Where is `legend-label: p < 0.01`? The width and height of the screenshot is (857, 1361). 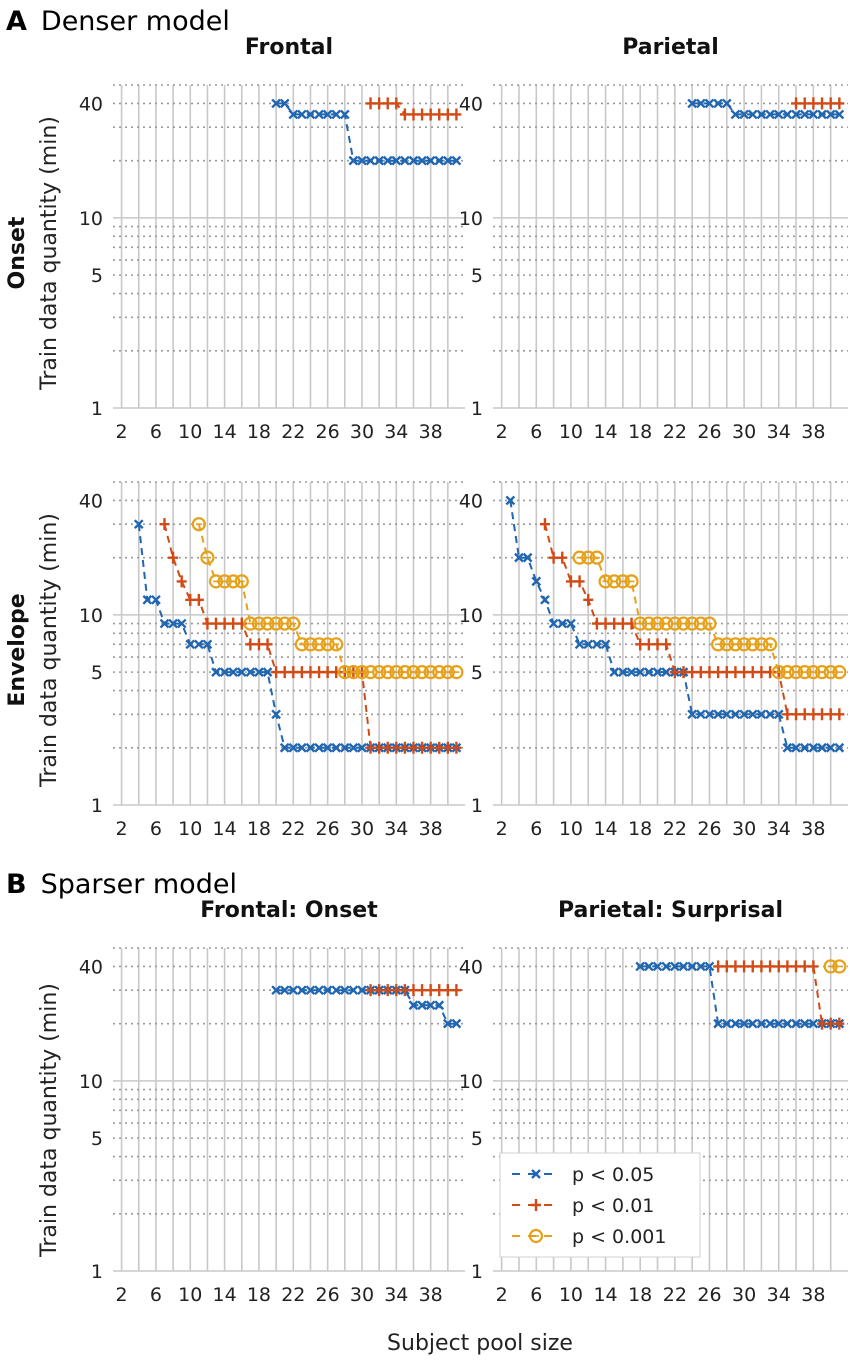 legend-label: p < 0.01 is located at coordinates (613, 1206).